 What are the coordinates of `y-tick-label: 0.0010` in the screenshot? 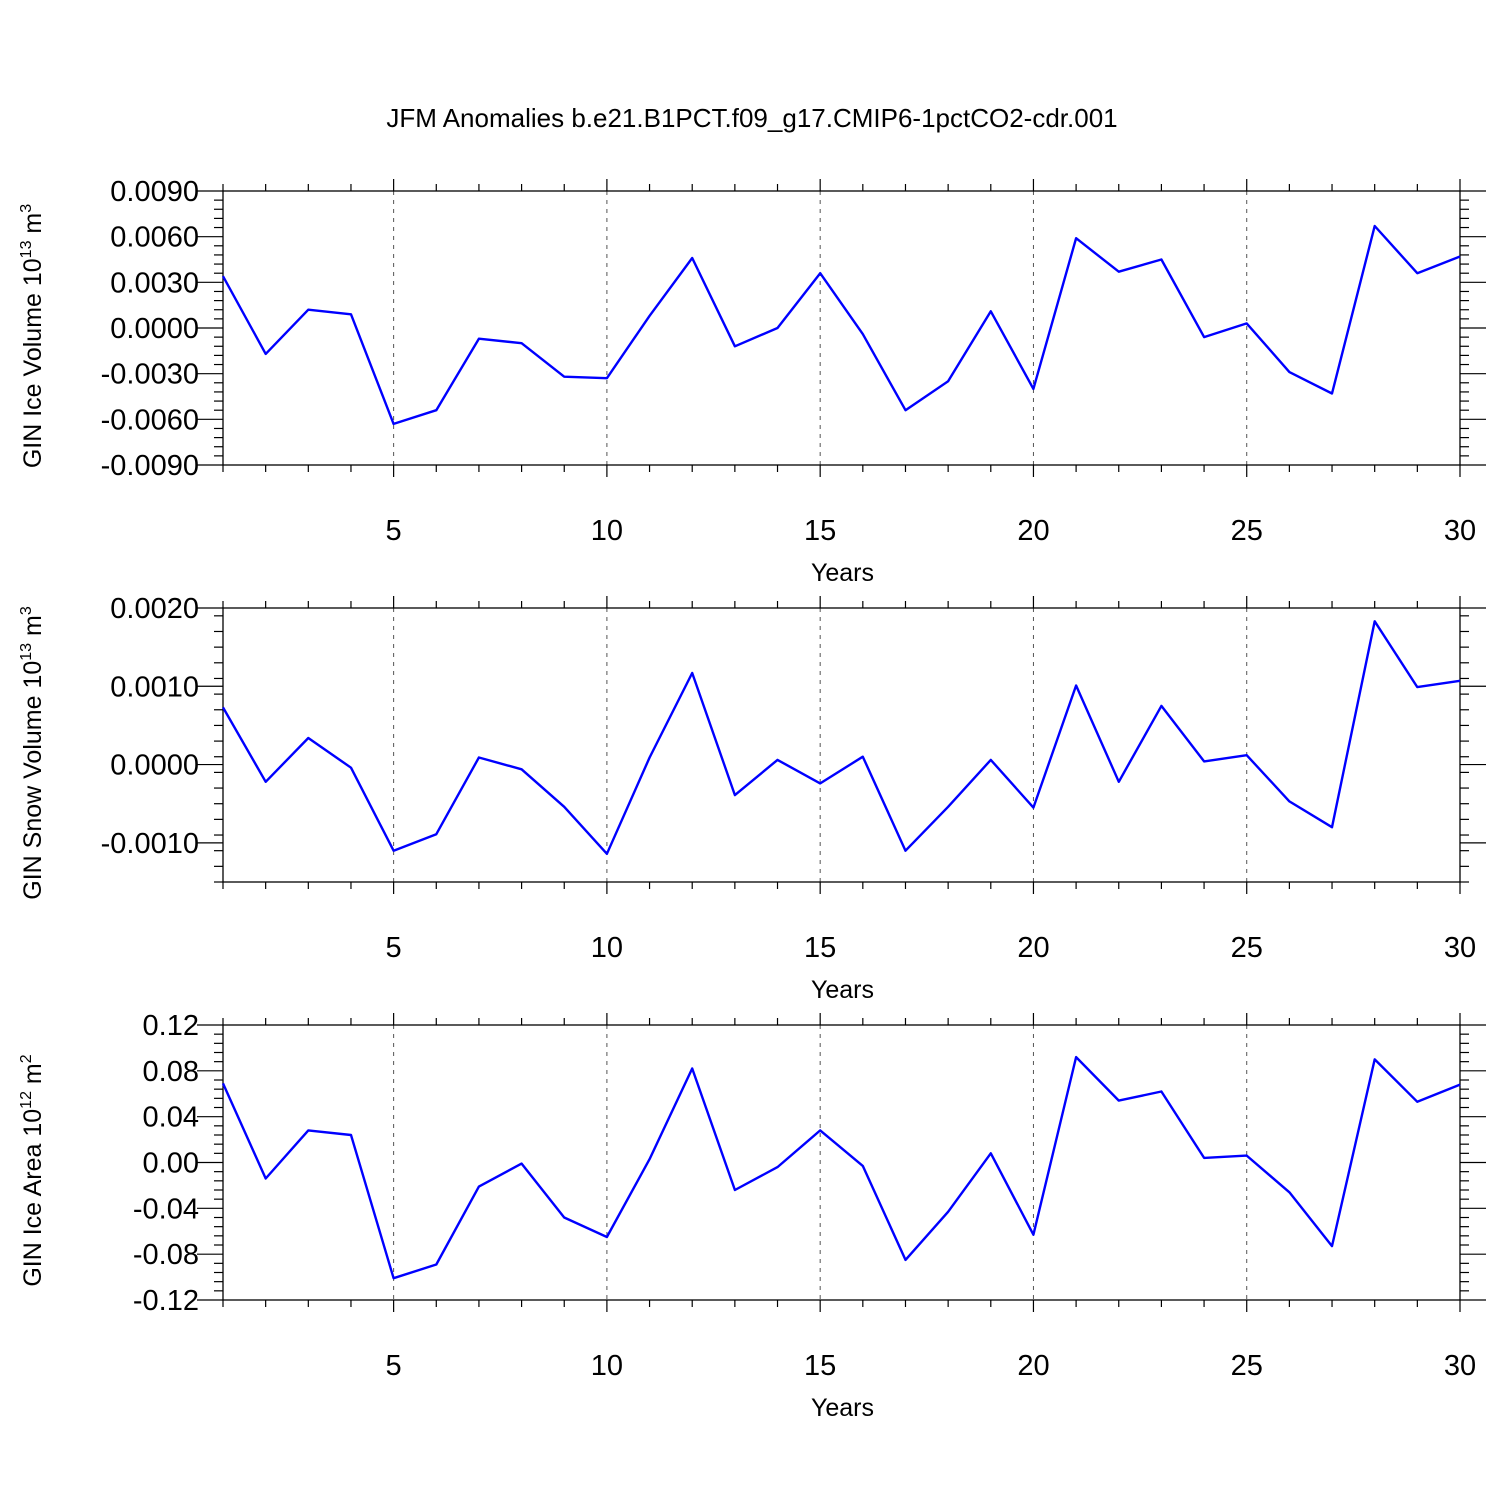 It's located at (154, 687).